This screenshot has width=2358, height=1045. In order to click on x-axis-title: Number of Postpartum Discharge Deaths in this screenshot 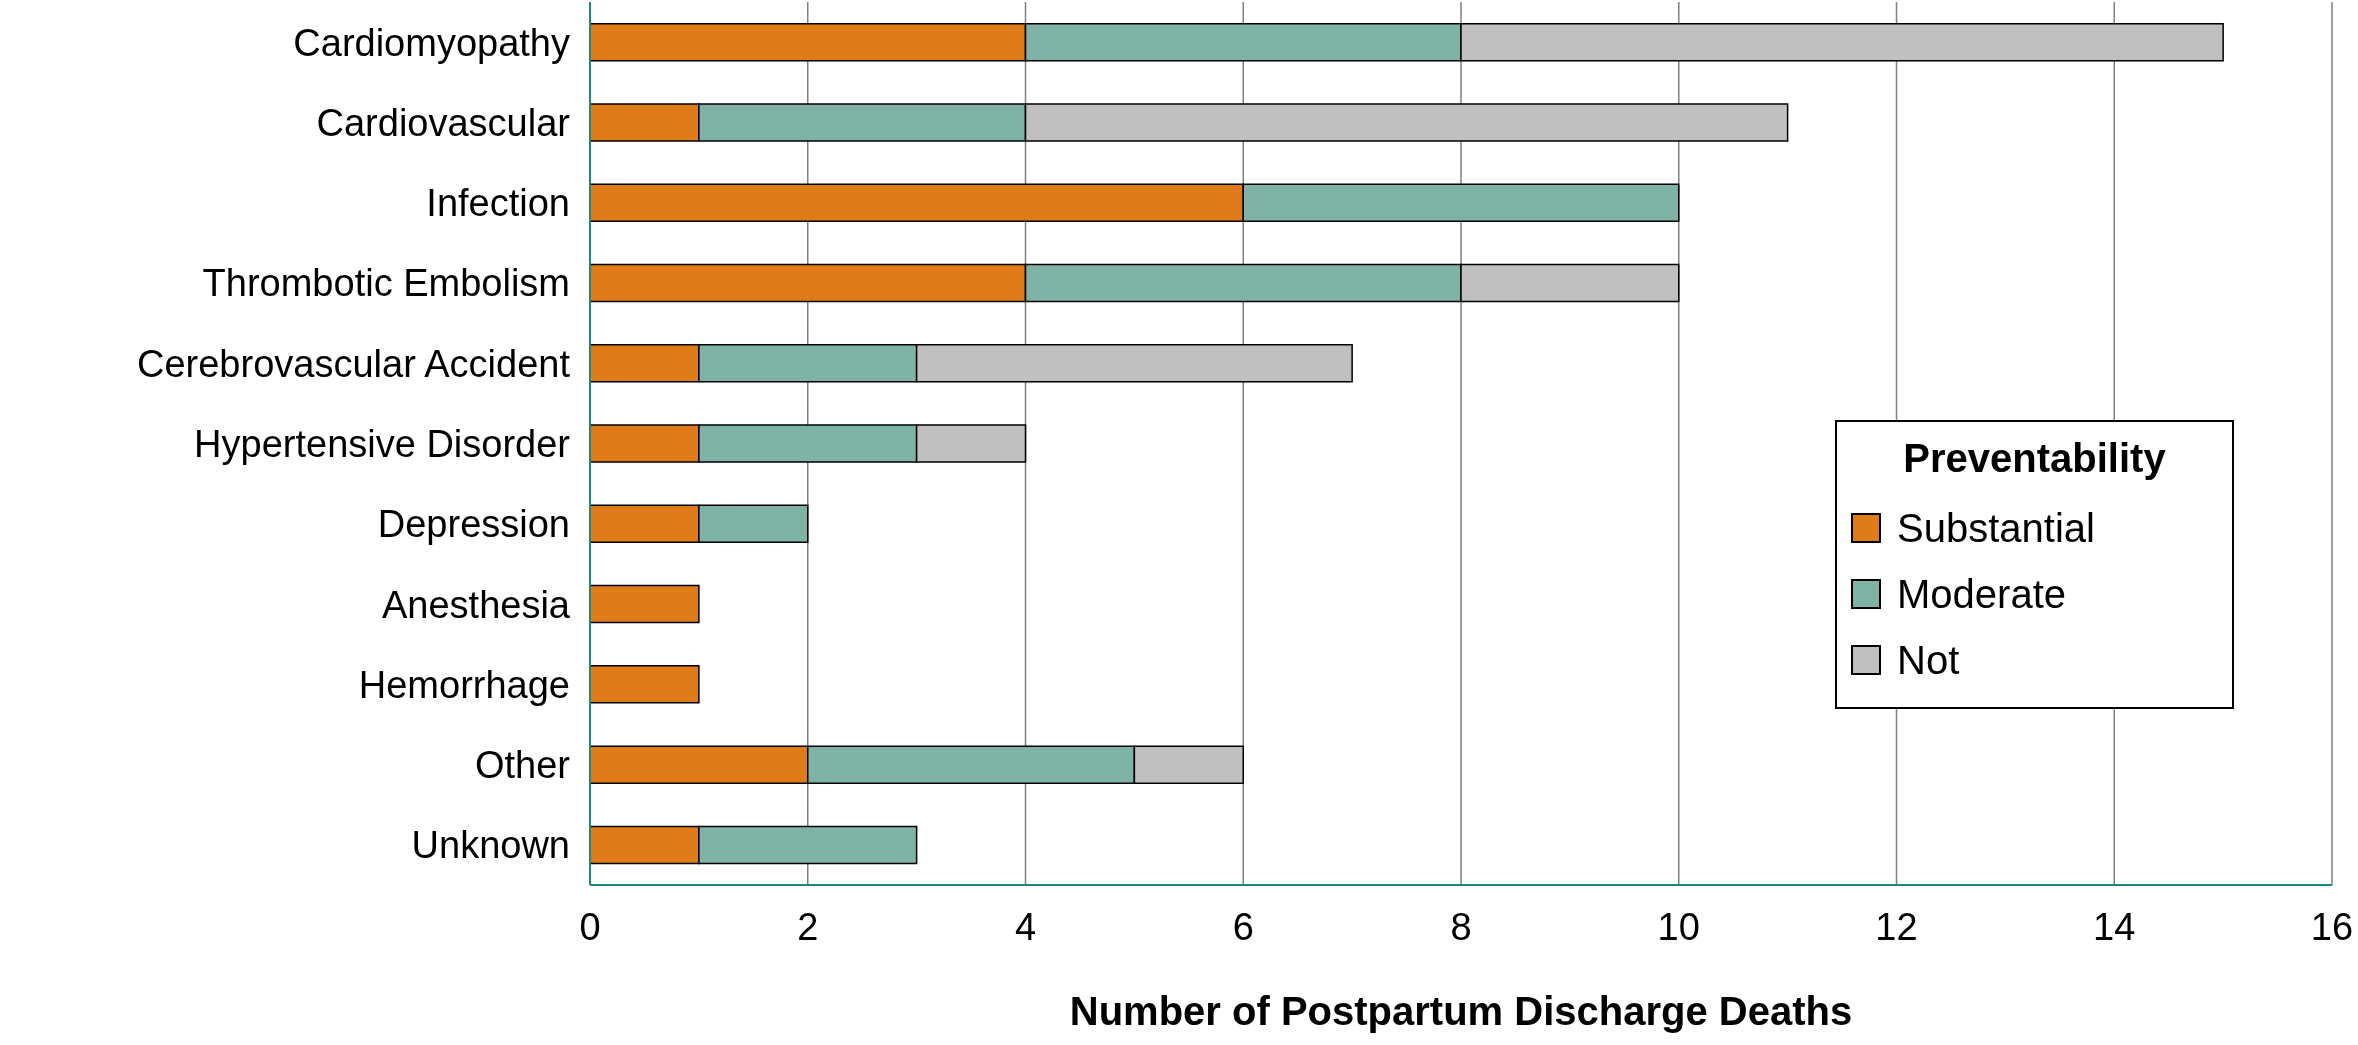, I will do `click(1461, 1011)`.